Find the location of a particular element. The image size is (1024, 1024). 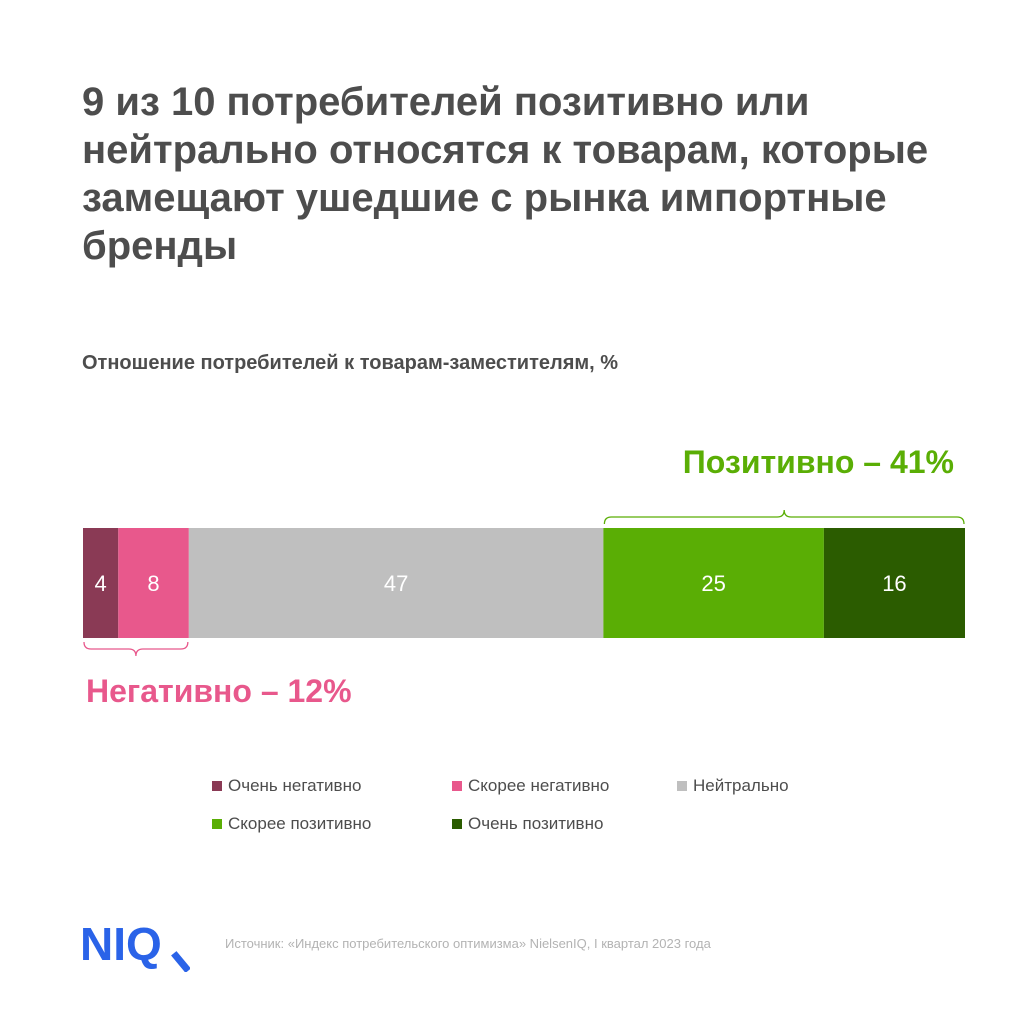

legend-item-1: Очень негативно is located at coordinates (286, 786).